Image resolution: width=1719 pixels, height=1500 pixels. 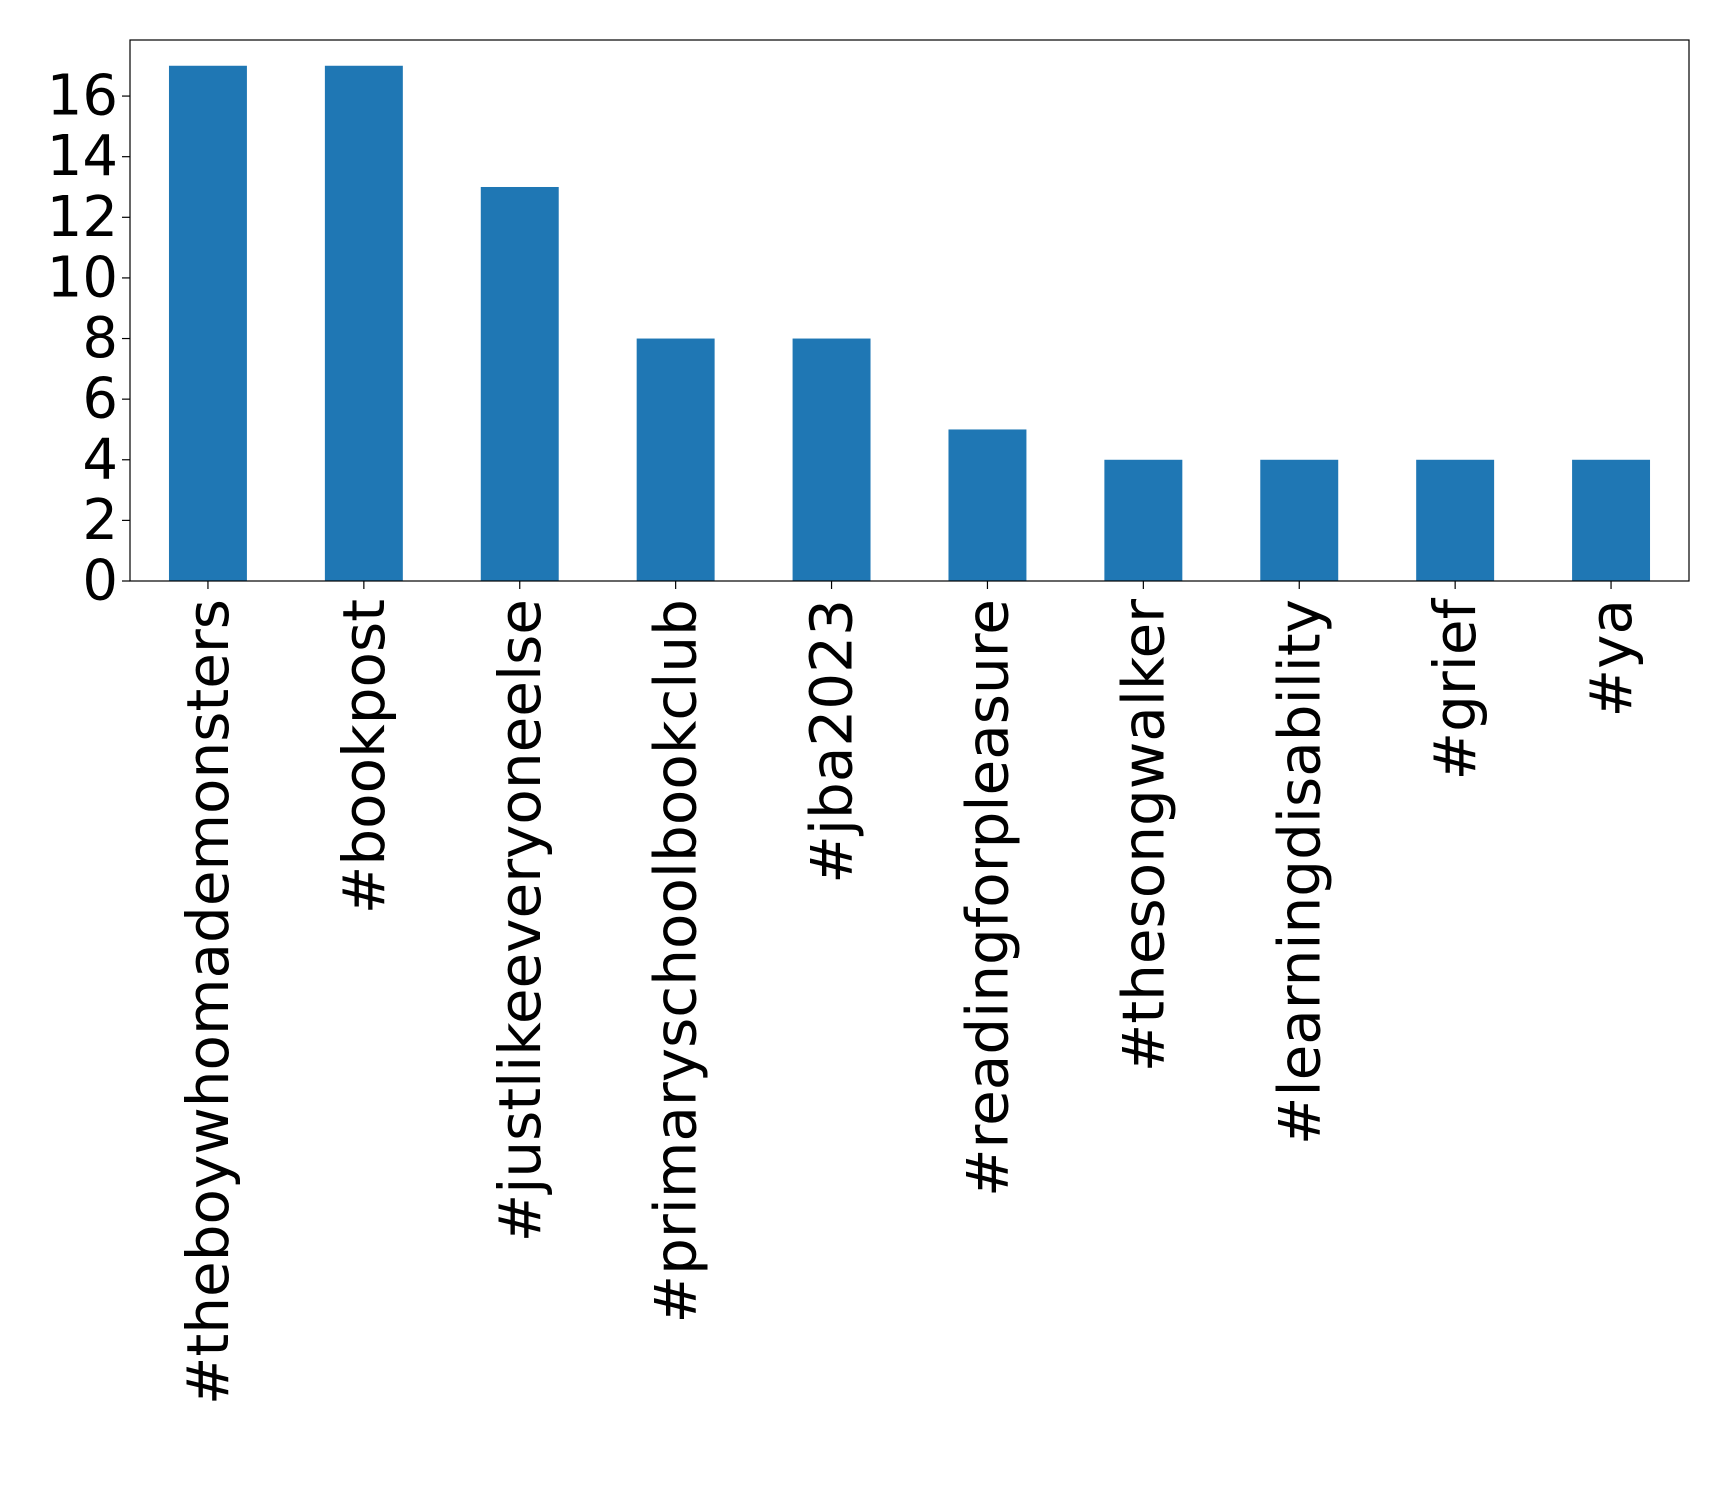 I want to click on y-tick-label: 10, so click(x=82, y=277).